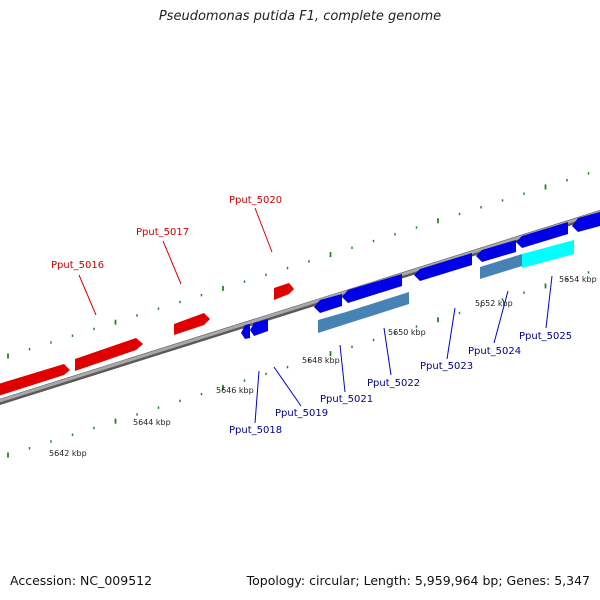  What do you see at coordinates (77, 265) in the screenshot?
I see `gene-label-pput-5016: Pput_5016` at bounding box center [77, 265].